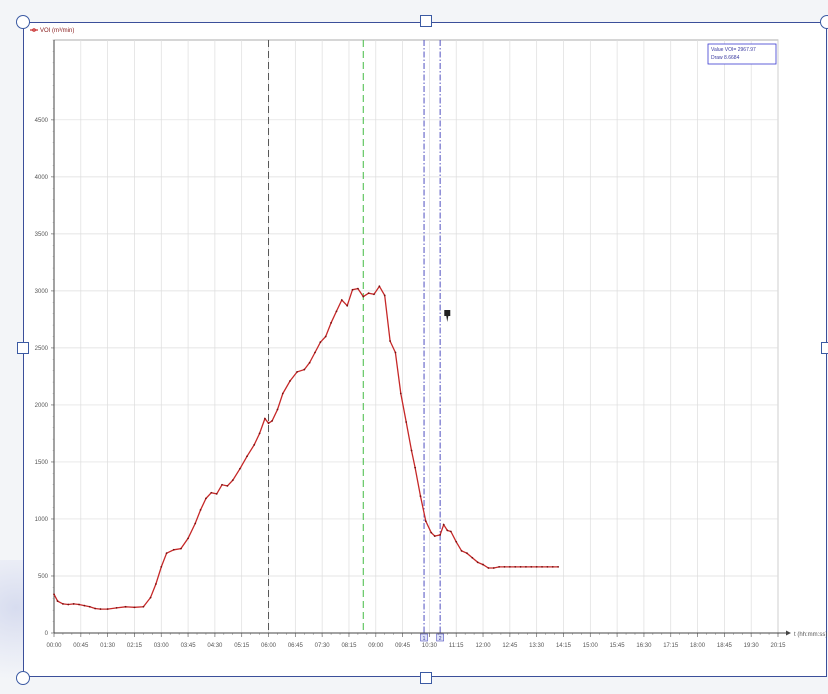 This screenshot has height=694, width=828. What do you see at coordinates (456, 646) in the screenshot?
I see `x-tick-label: 11:15` at bounding box center [456, 646].